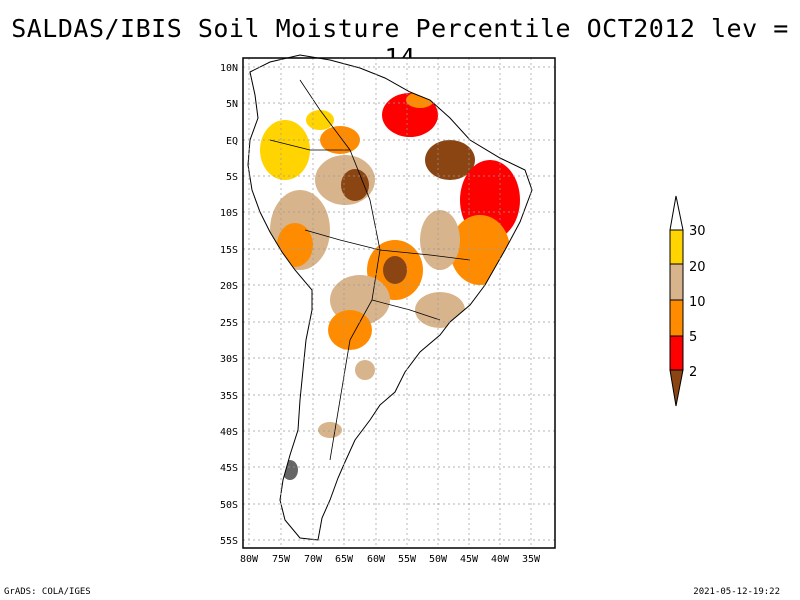 The image size is (800, 600). What do you see at coordinates (344, 559) in the screenshot?
I see `lon-label: 65W` at bounding box center [344, 559].